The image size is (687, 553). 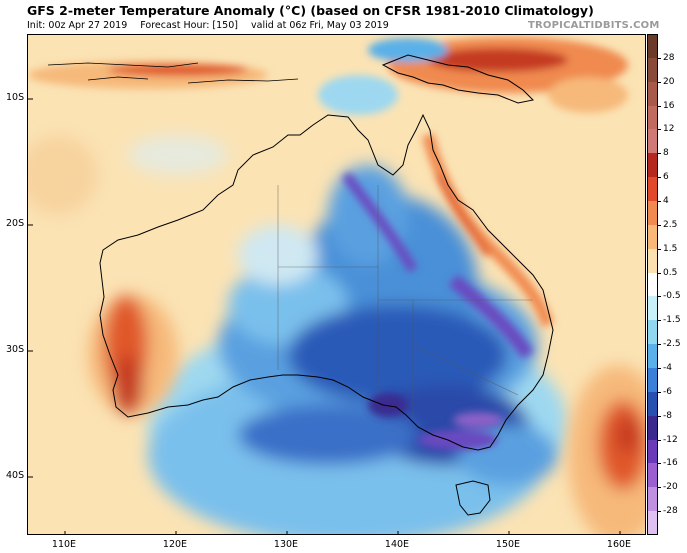 What do you see at coordinates (286, 544) in the screenshot?
I see `lon-label-130e: 130E` at bounding box center [286, 544].